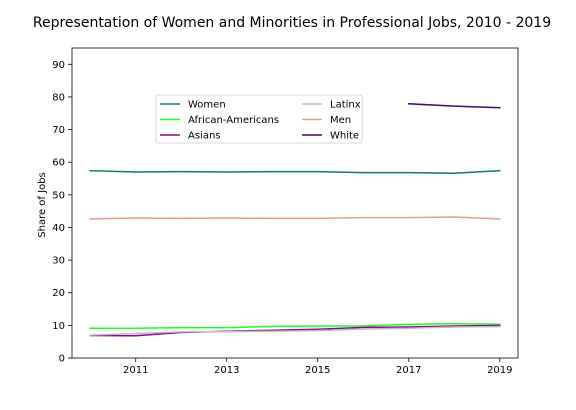 This screenshot has height=410, width=576. Describe the element at coordinates (58, 97) in the screenshot. I see `y-tick-label: 80` at that location.